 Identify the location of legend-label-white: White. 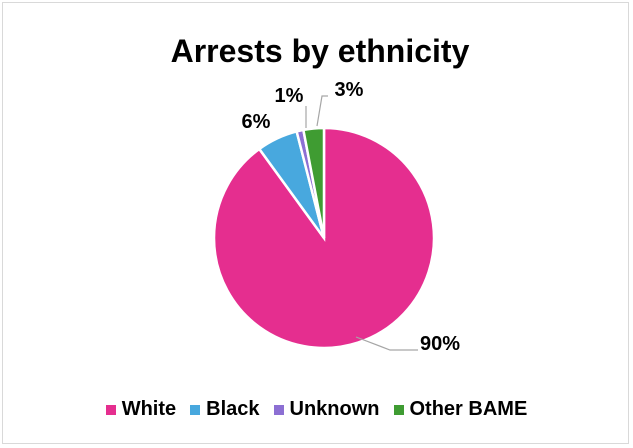
(149, 409).